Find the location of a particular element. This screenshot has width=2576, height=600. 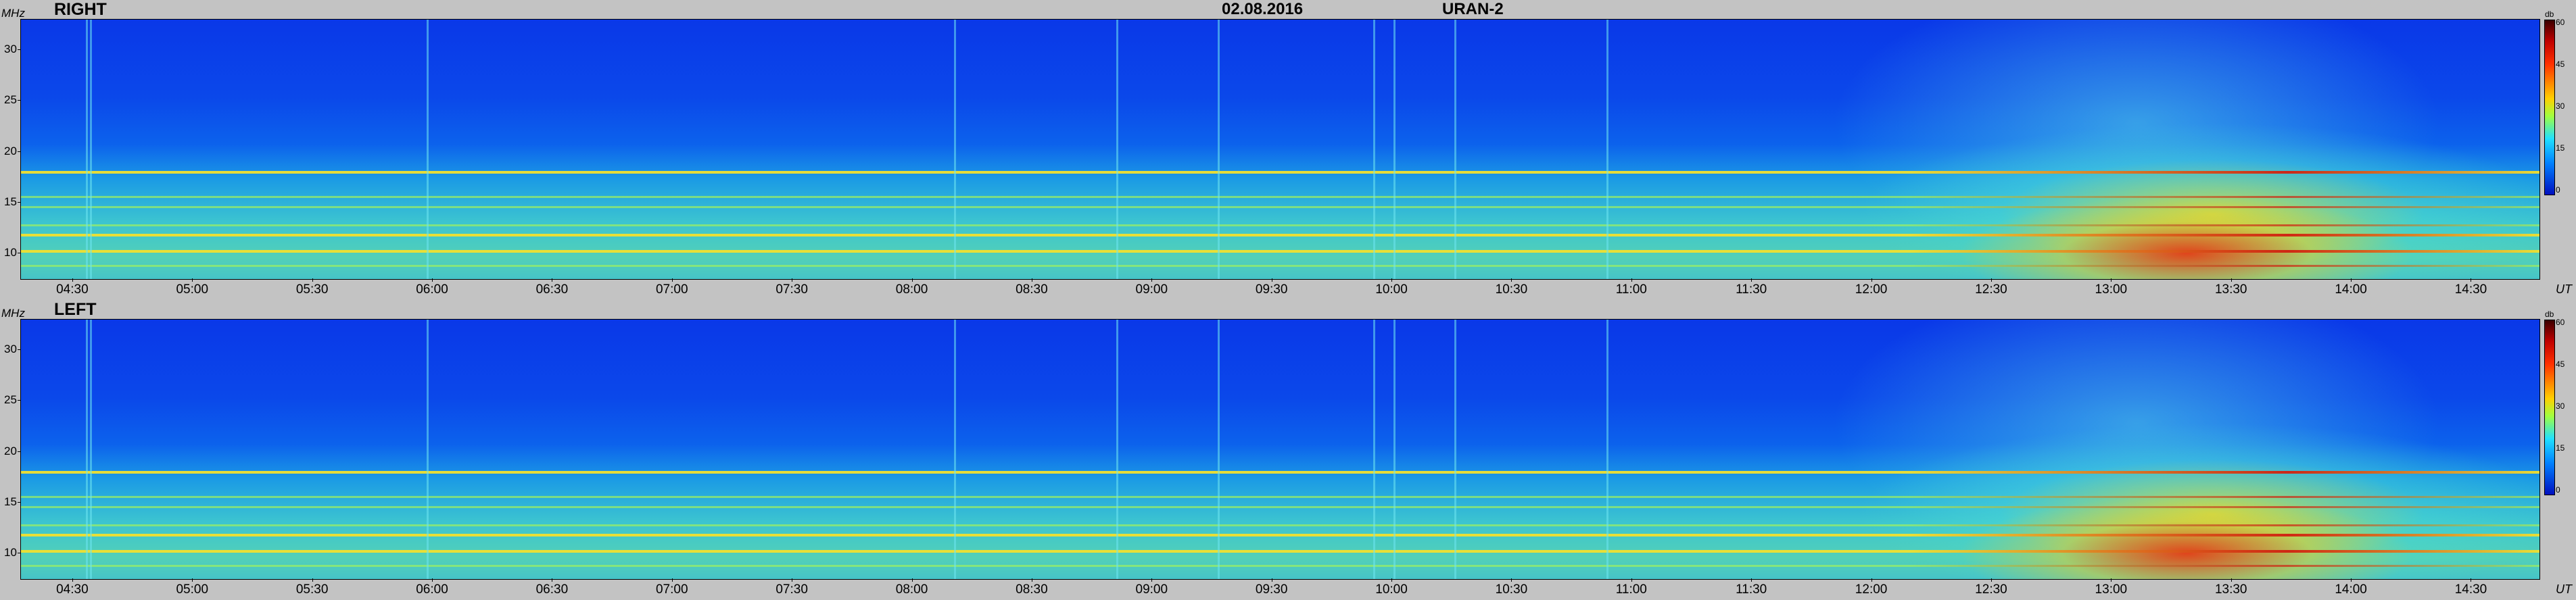

y-tick-label: 10 is located at coordinates (10, 252).